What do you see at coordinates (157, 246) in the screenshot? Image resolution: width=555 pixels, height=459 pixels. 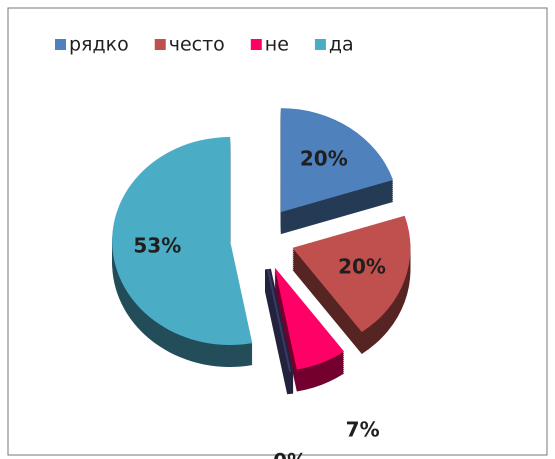 I see `value-label: 53%` at bounding box center [157, 246].